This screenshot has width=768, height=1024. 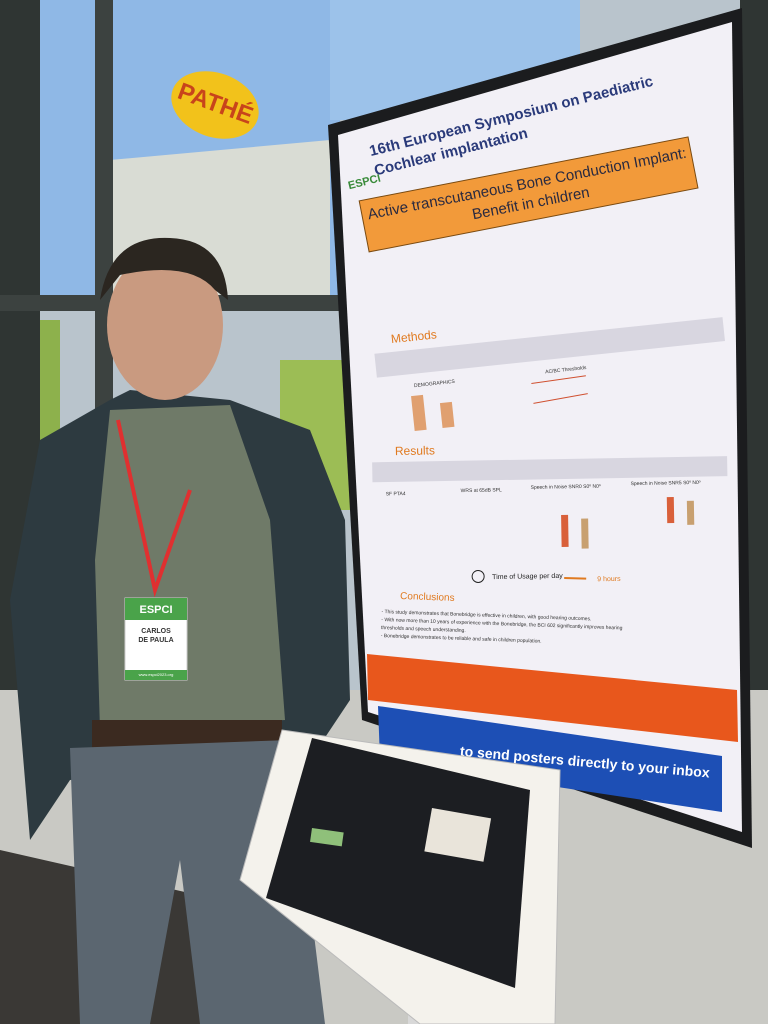 What do you see at coordinates (575, 578) in the screenshot?
I see `arrow` at bounding box center [575, 578].